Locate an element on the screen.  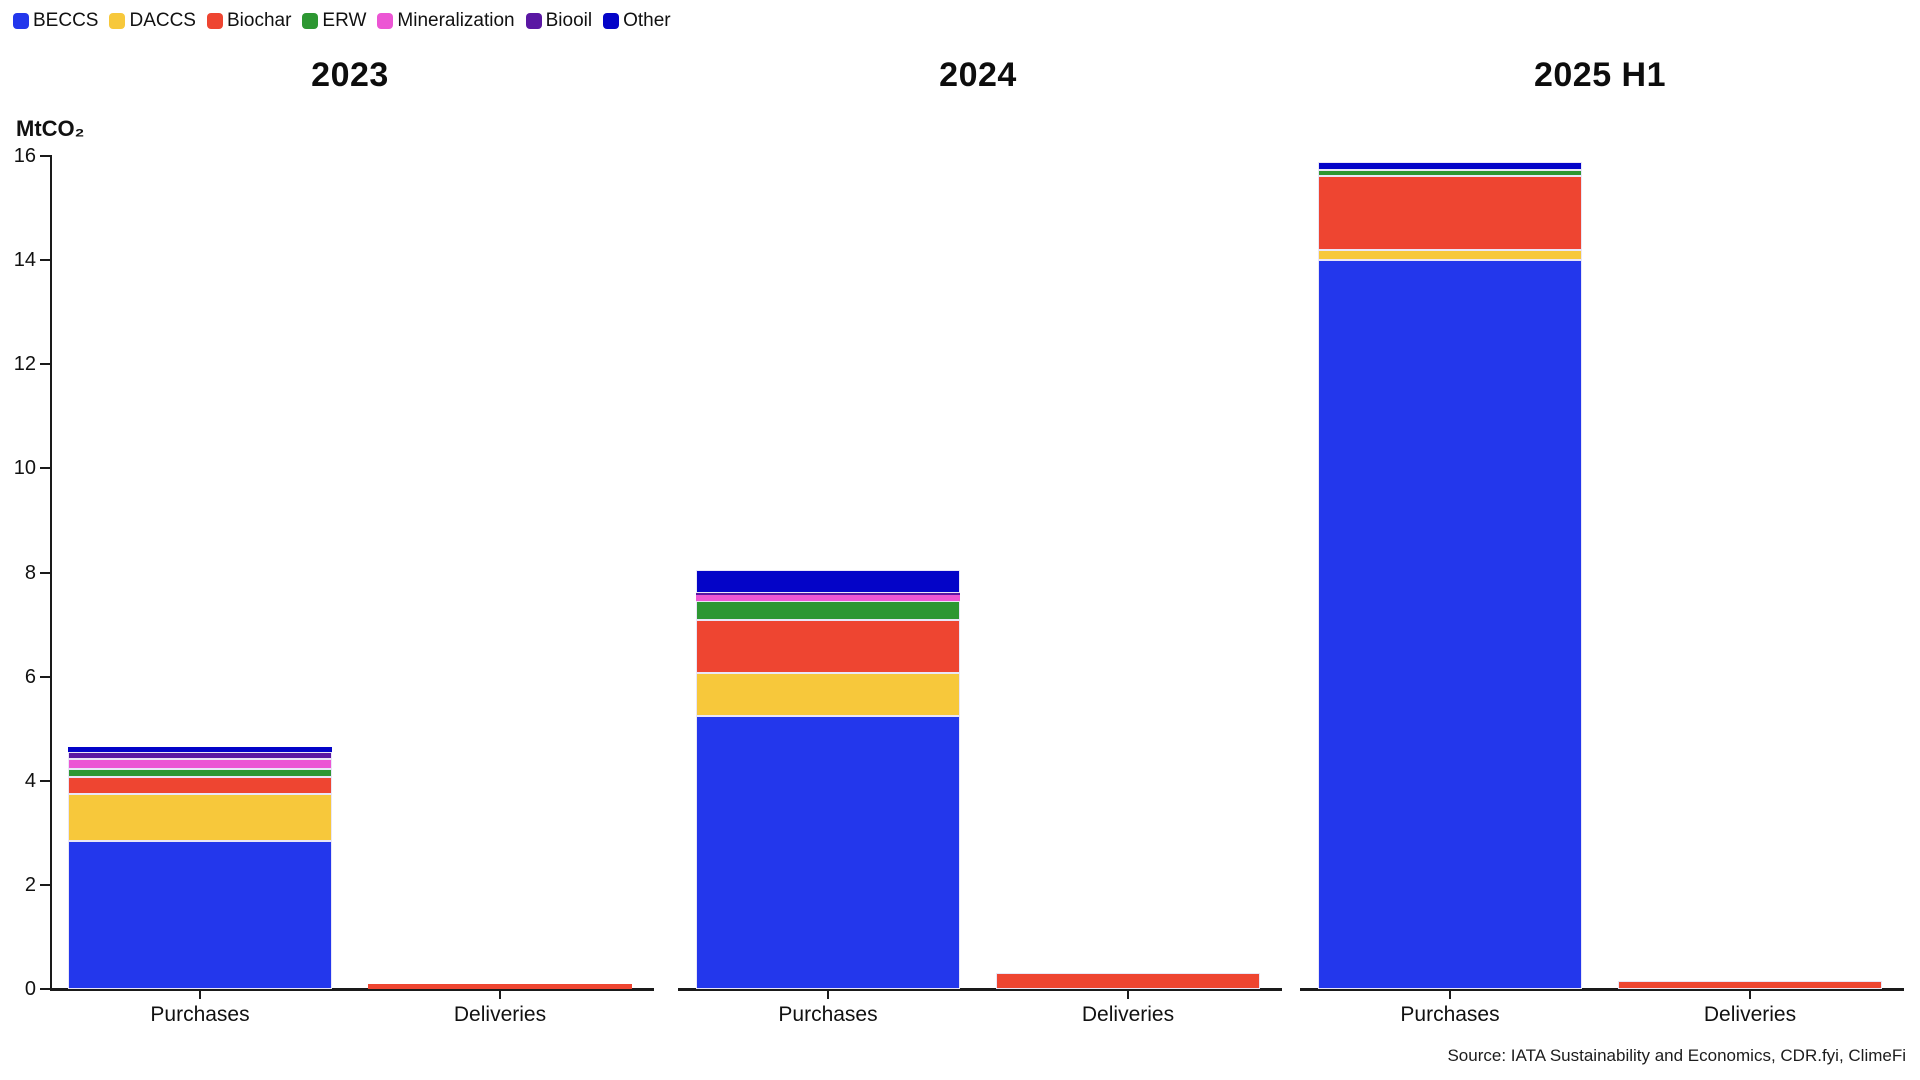
legend-label: Biooil is located at coordinates (569, 20).